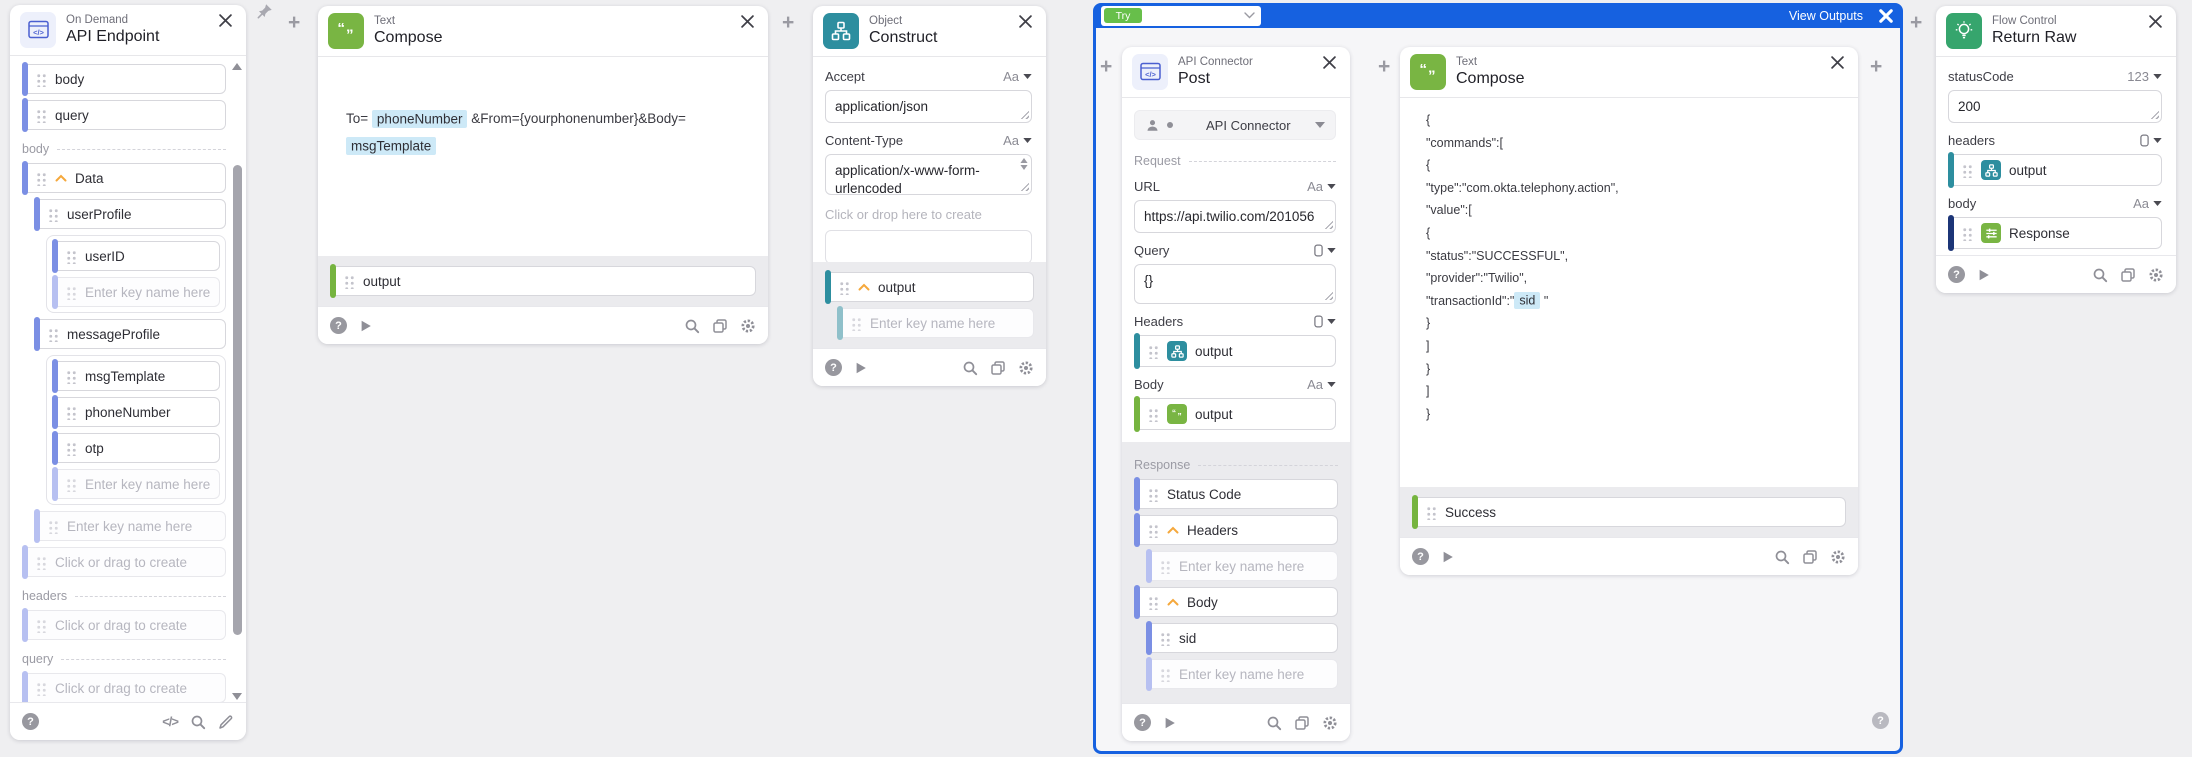  I want to click on response-sid: sid, so click(1242, 638).